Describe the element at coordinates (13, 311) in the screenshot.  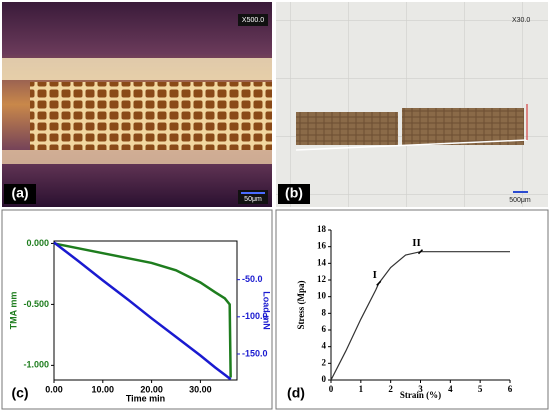
I see `y-axis-label: TMA mm` at that location.